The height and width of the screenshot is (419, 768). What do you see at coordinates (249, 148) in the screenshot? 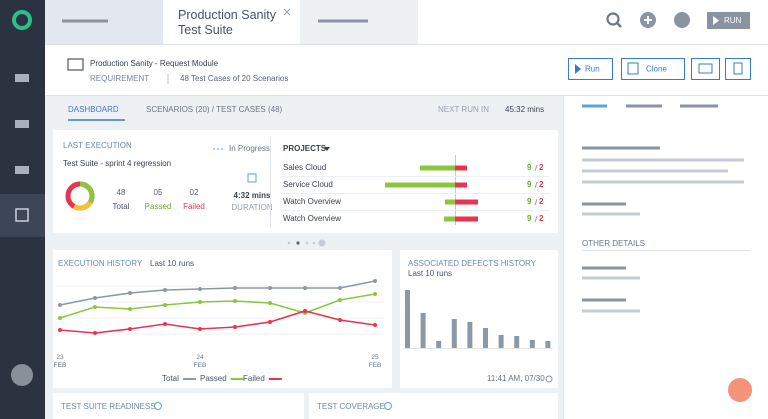
I see `status: In Progress` at bounding box center [249, 148].